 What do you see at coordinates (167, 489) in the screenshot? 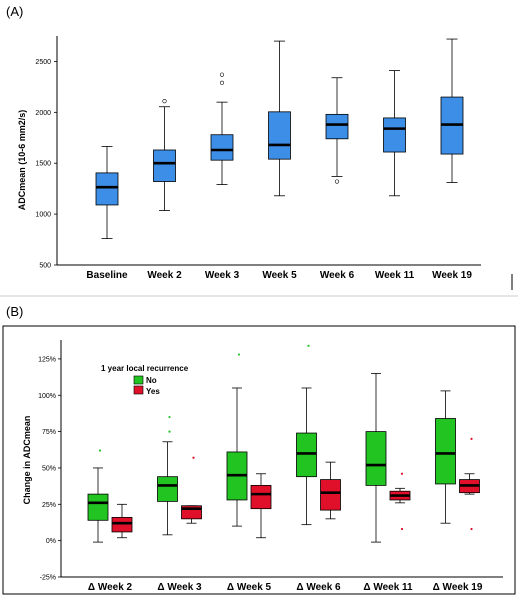
I see `panel-b-no-1-box` at bounding box center [167, 489].